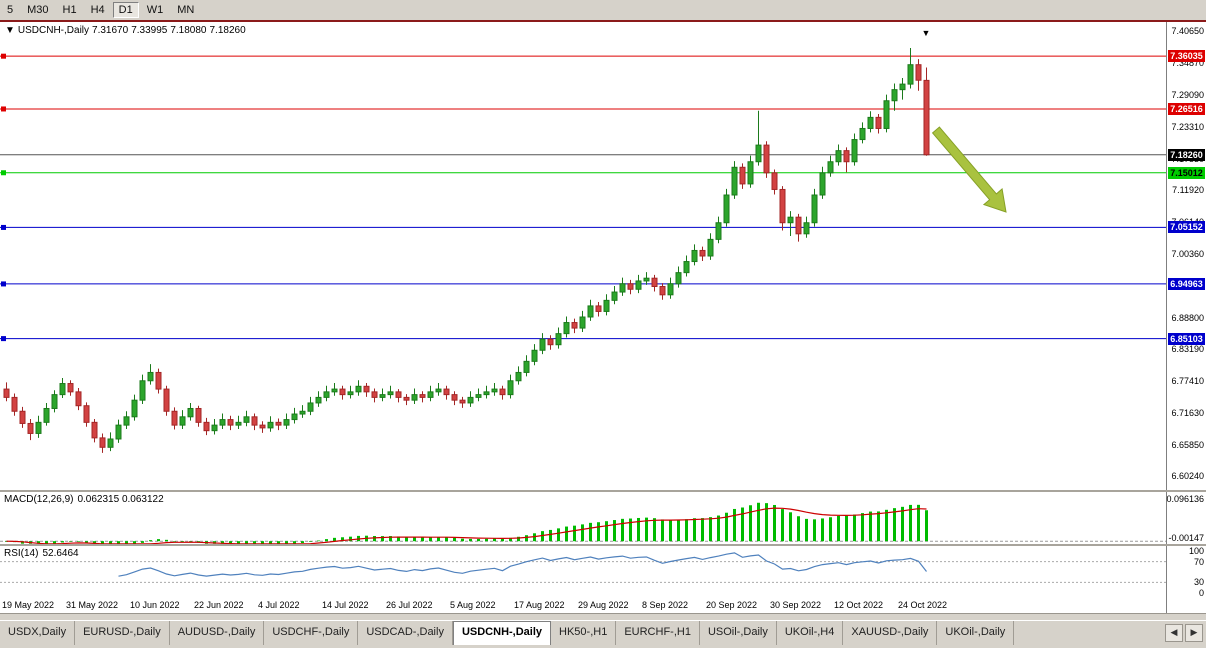  What do you see at coordinates (311, 633) in the screenshot?
I see `chart-tab: USDCHF-,Daily` at bounding box center [311, 633].